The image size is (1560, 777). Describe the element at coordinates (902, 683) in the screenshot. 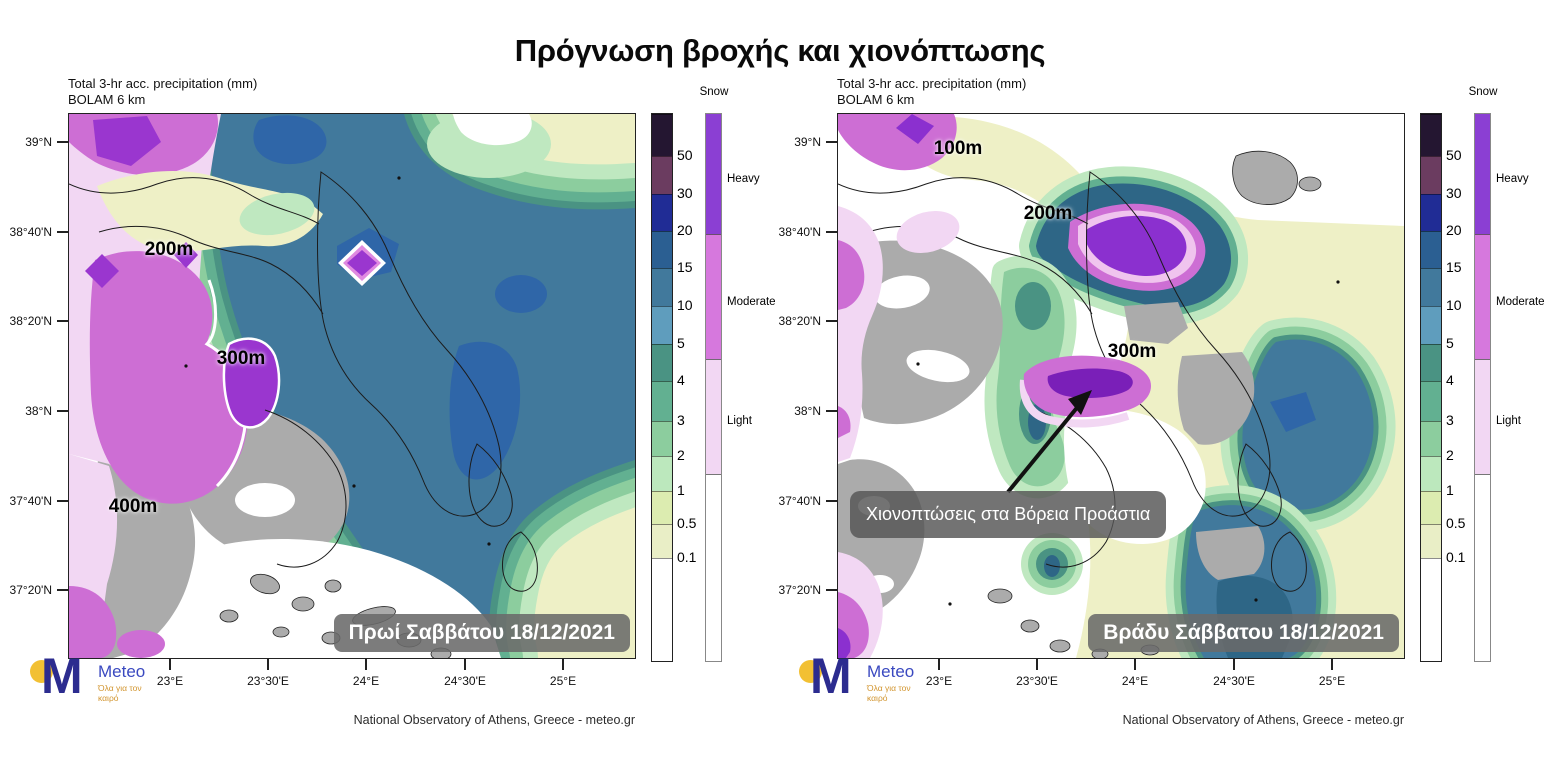

I see `meteo-logo: M Meteo Όλα για τον καιρό` at that location.